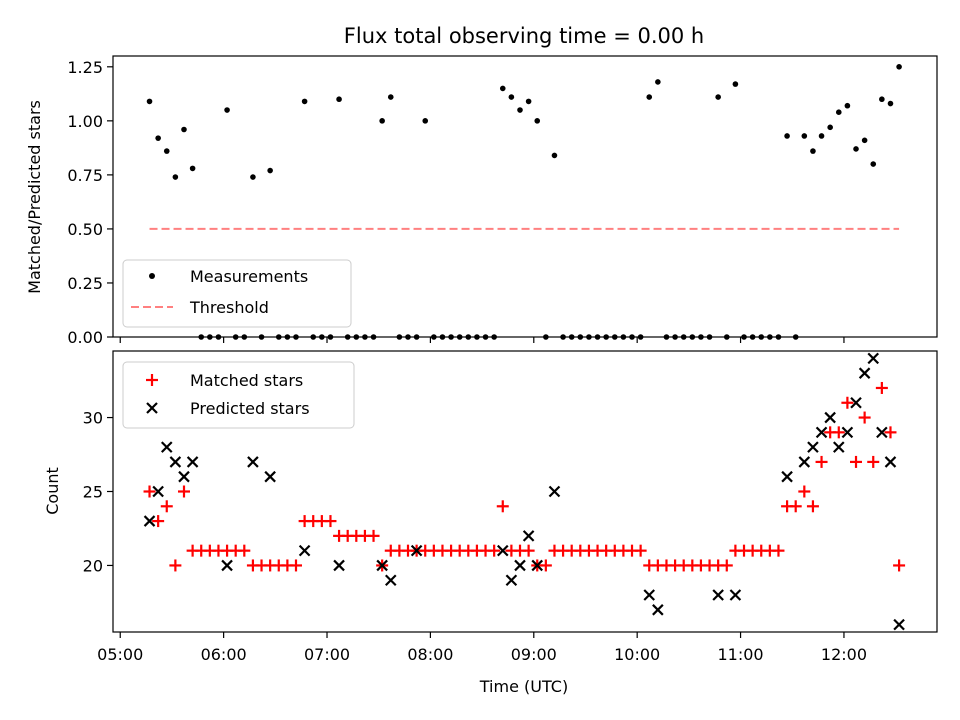 The height and width of the screenshot is (720, 960). What do you see at coordinates (534, 654) in the screenshot?
I see `x-tick-label: 09:00` at bounding box center [534, 654].